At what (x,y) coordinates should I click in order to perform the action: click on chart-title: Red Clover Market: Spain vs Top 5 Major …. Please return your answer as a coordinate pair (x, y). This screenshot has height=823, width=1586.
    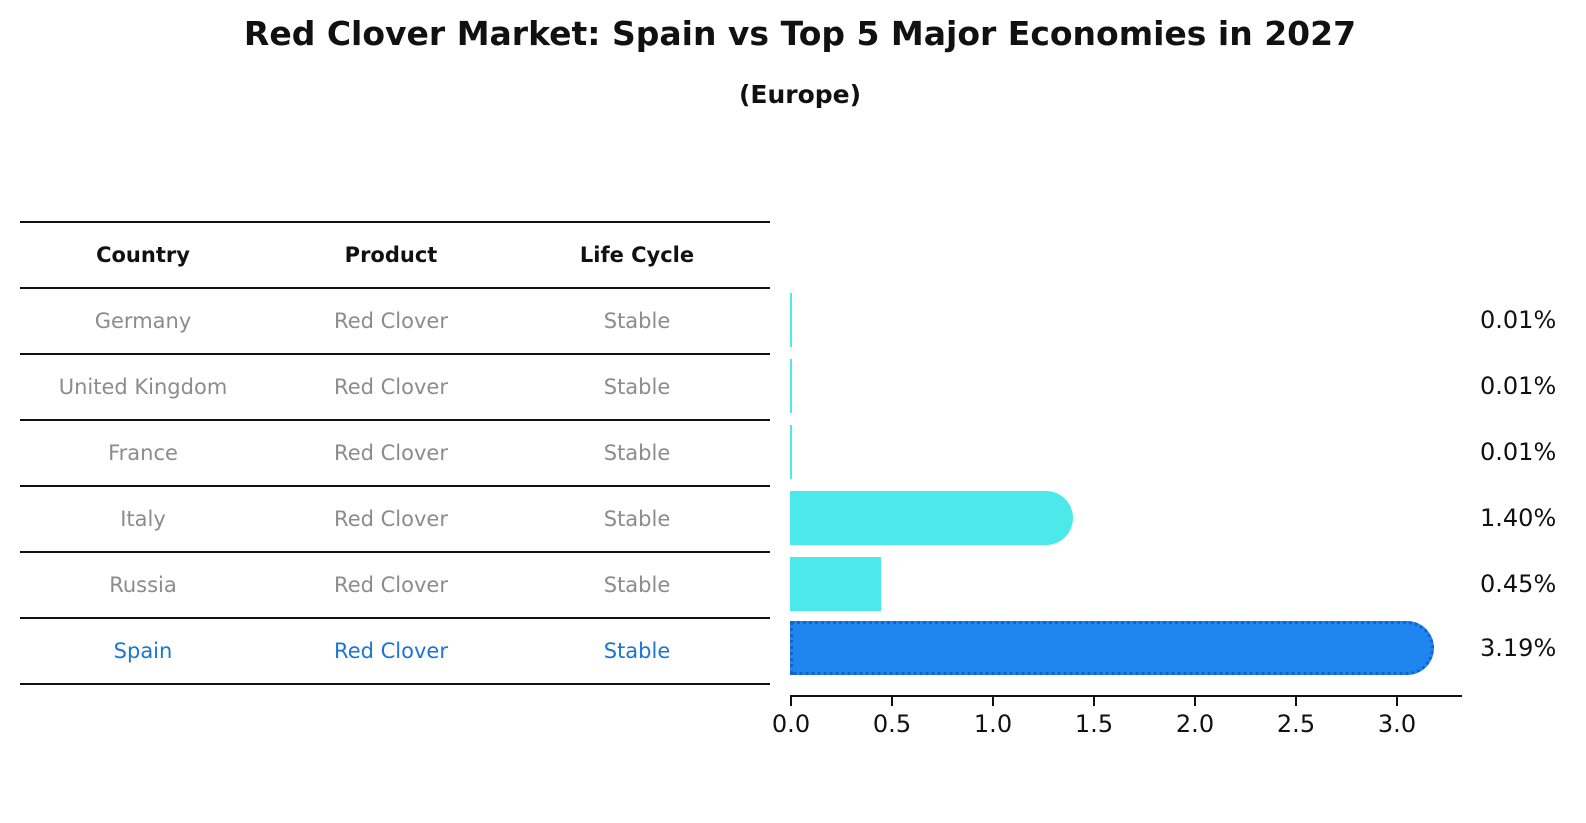
    Looking at the image, I should click on (800, 33).